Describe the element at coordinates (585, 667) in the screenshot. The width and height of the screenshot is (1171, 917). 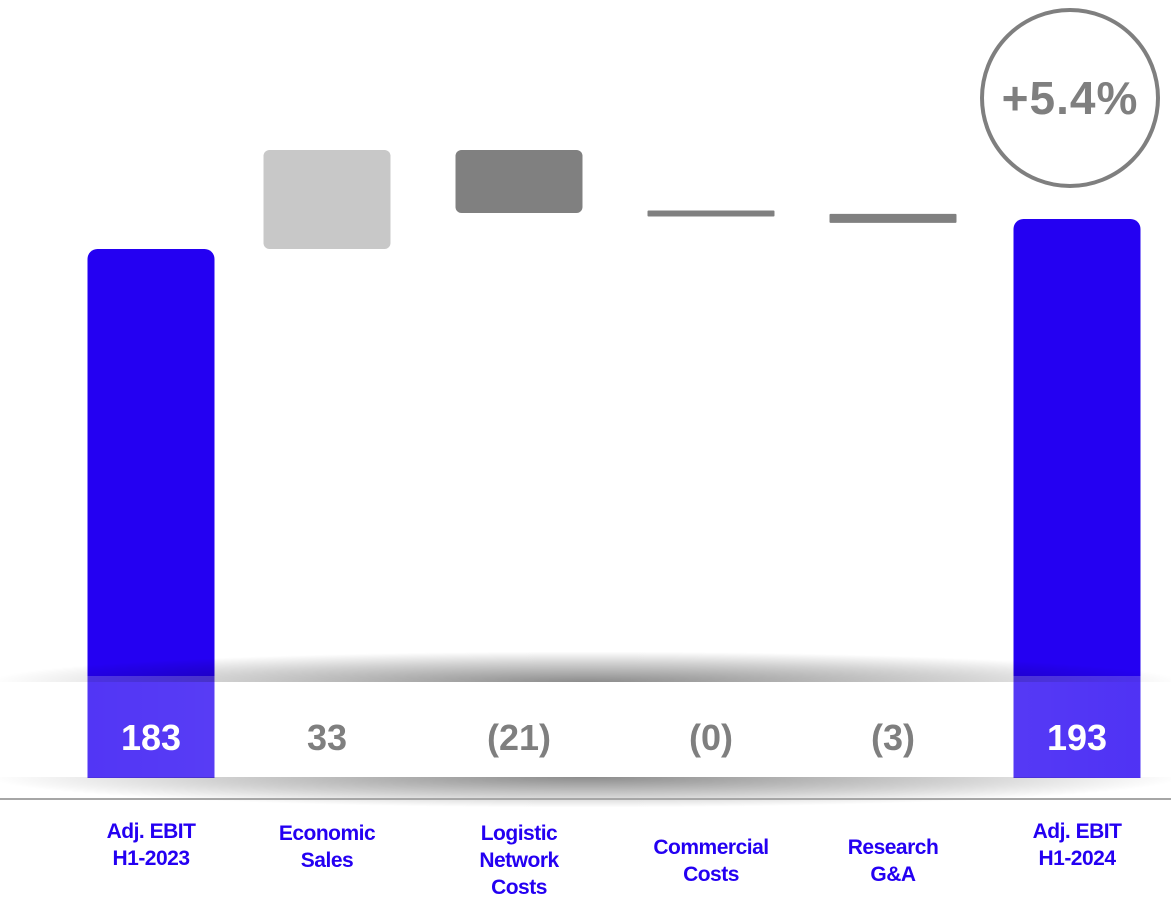
I see `value-band-top-shadow` at that location.